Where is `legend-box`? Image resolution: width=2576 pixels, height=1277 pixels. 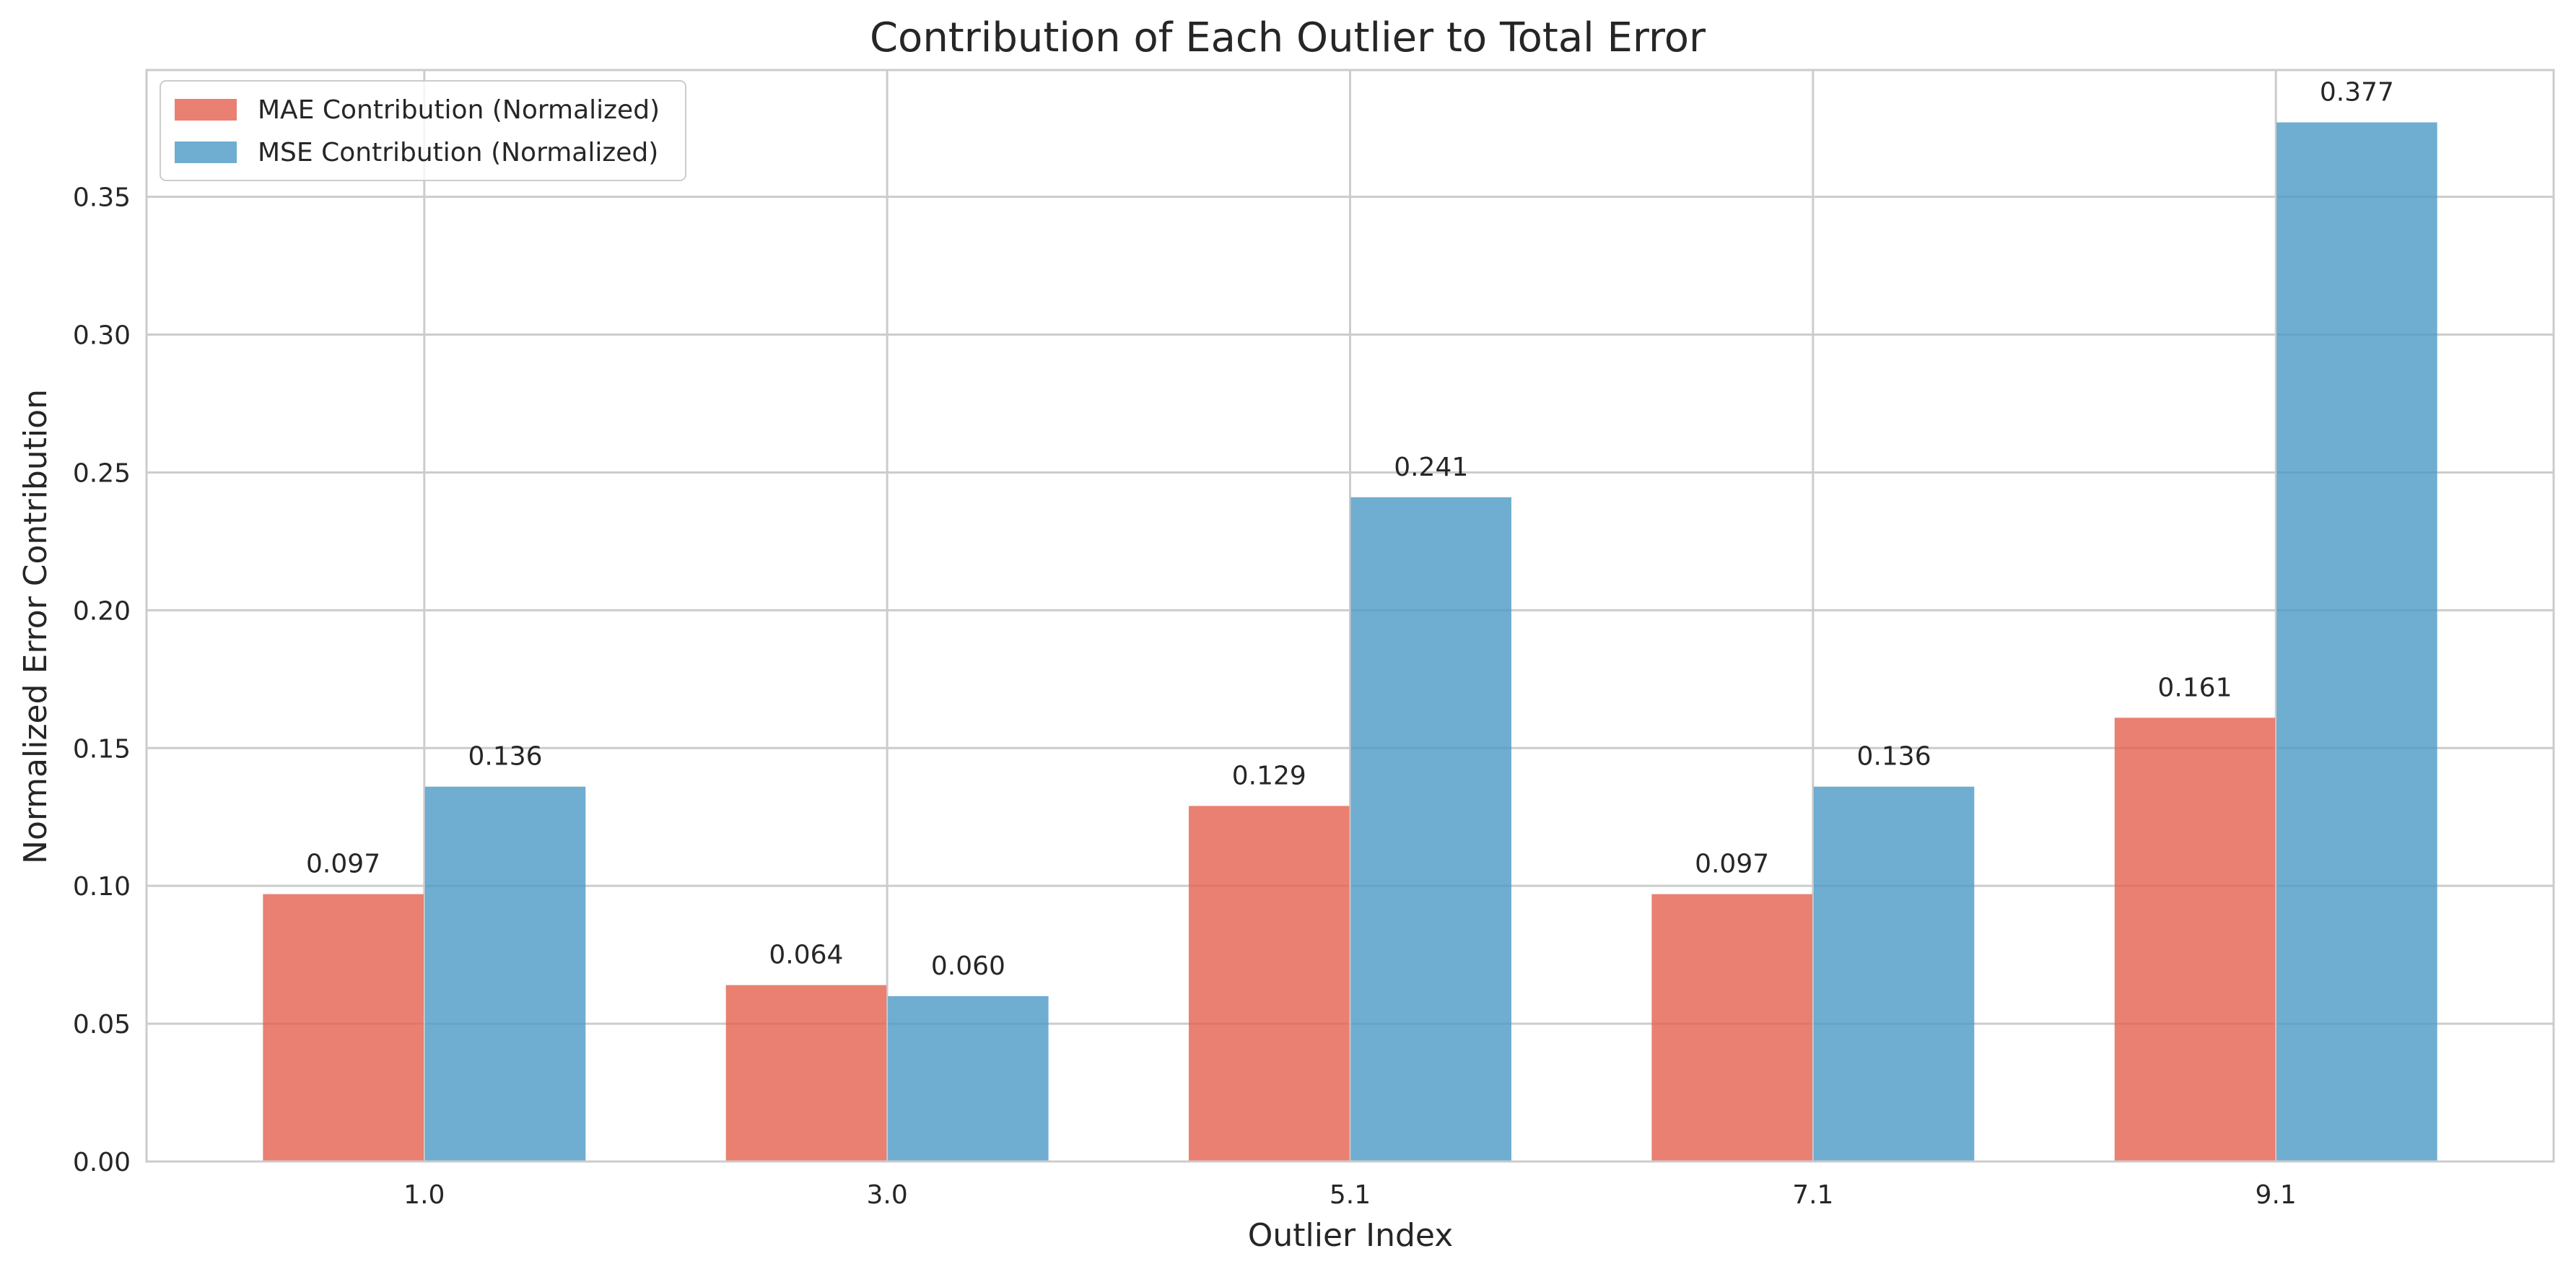
legend-box is located at coordinates (423, 130).